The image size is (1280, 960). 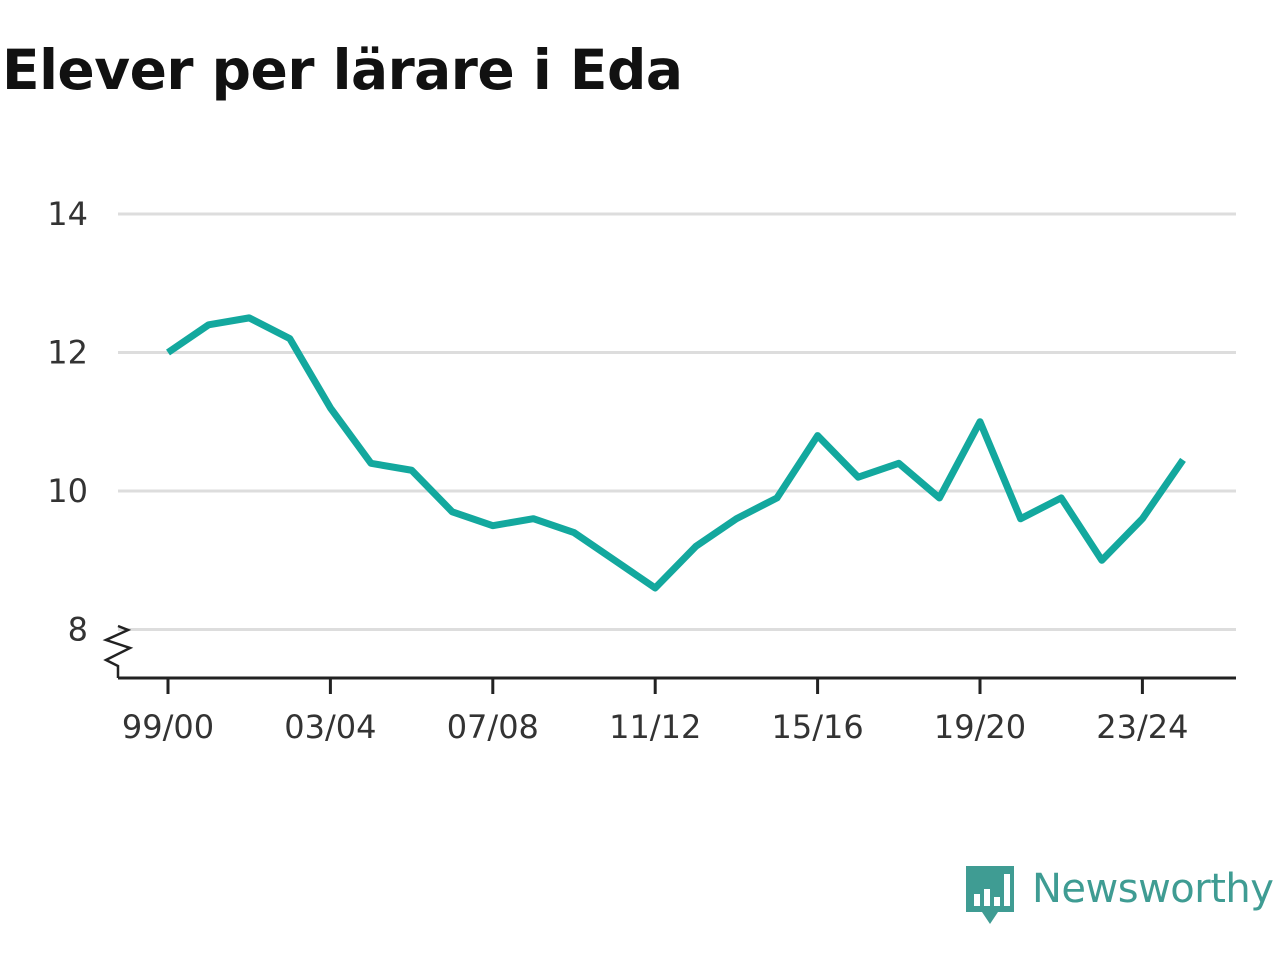 I want to click on newsworthy-logo: Newsworthy, so click(x=1119, y=895).